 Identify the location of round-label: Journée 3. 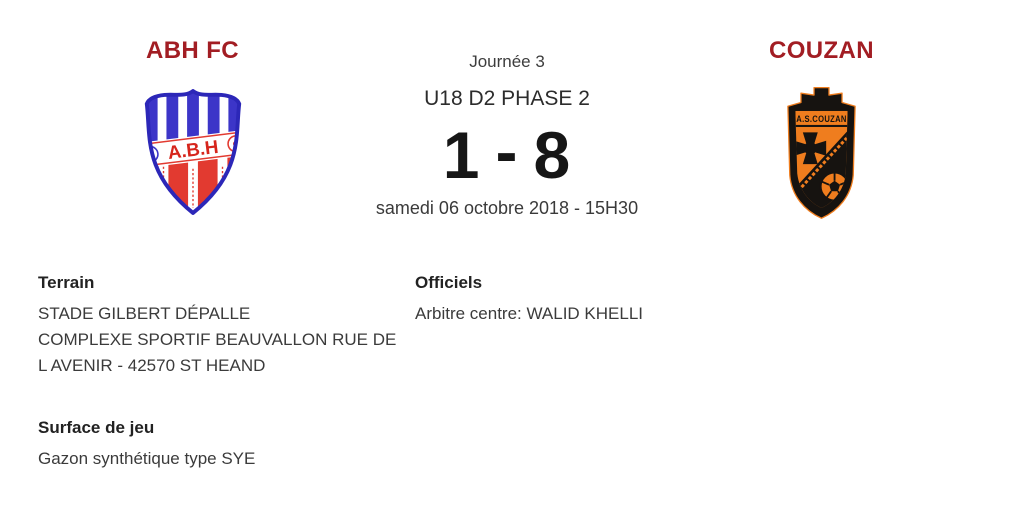
(507, 61).